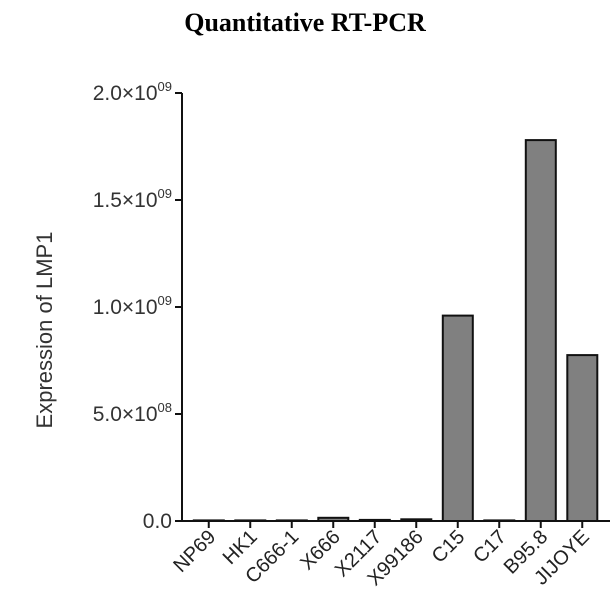 The height and width of the screenshot is (612, 610). I want to click on y-tick-label: 1.0×1009, so click(132, 306).